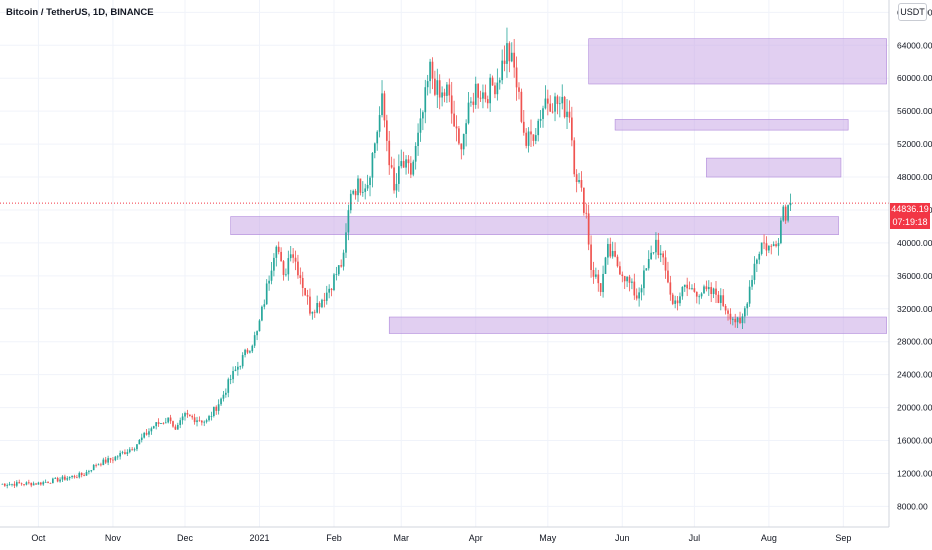 The height and width of the screenshot is (550, 932). What do you see at coordinates (259, 538) in the screenshot?
I see `time-tick-label: 2021` at bounding box center [259, 538].